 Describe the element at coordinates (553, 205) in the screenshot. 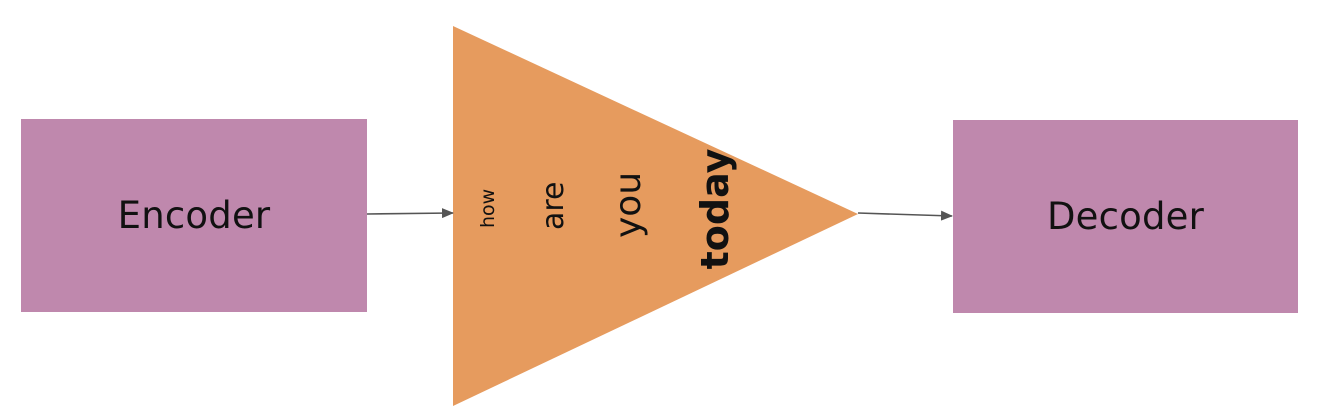

I see `word-are: are` at that location.